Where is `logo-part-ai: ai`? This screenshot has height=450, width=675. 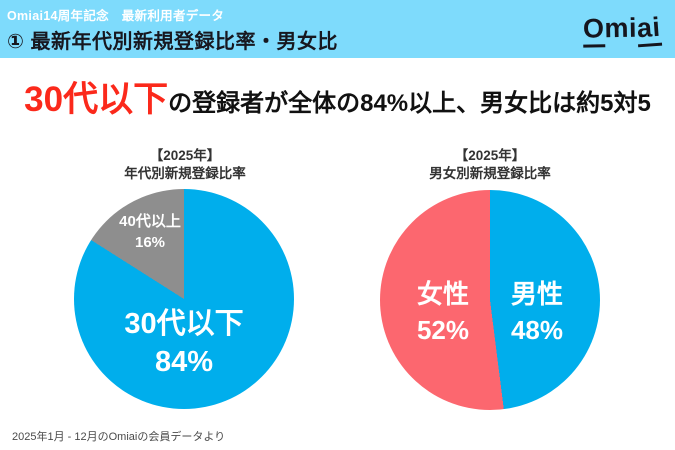
logo-part-ai: ai is located at coordinates (649, 29).